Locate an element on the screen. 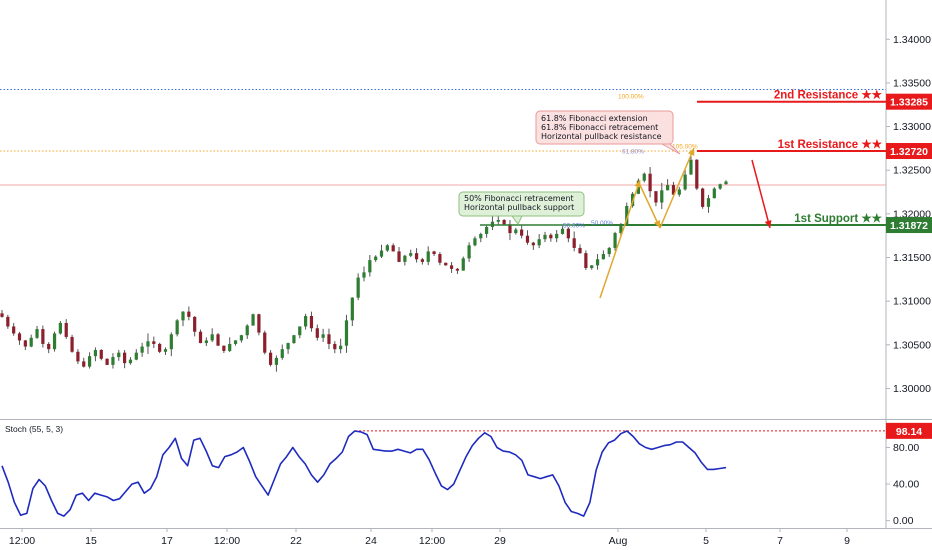  fibonacci-level-label: 50.00% is located at coordinates (574, 225).